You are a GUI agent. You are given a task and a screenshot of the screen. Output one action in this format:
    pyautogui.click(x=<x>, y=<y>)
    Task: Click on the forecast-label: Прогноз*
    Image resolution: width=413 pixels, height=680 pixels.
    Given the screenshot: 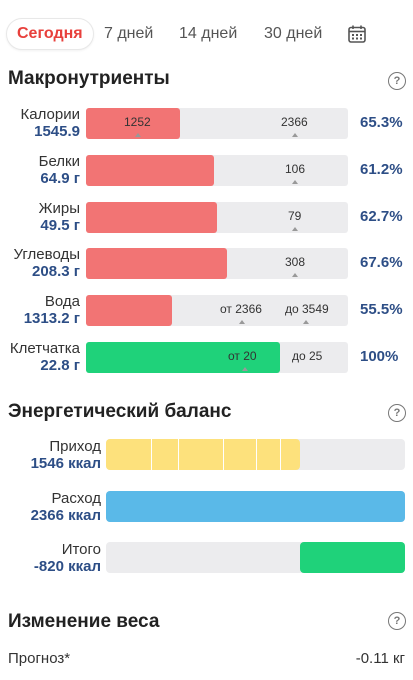 What is the action you would take?
    pyautogui.click(x=39, y=658)
    